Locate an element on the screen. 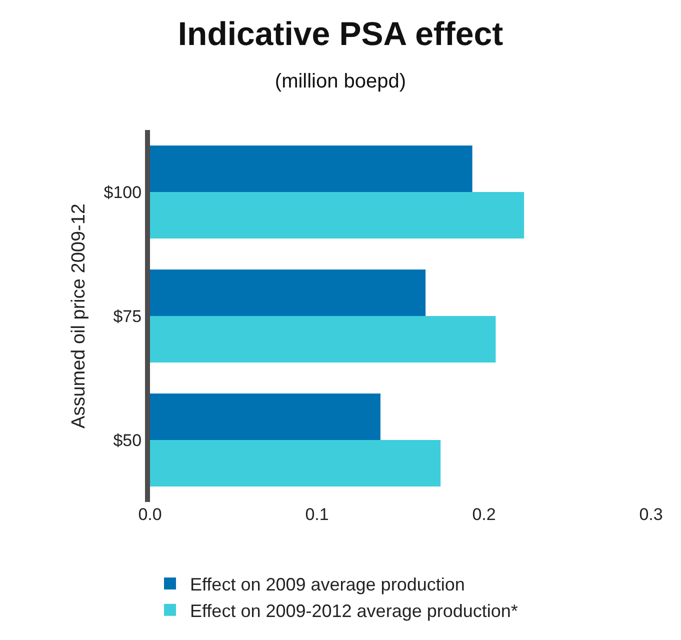  y-tick-label: $75 is located at coordinates (127, 316).